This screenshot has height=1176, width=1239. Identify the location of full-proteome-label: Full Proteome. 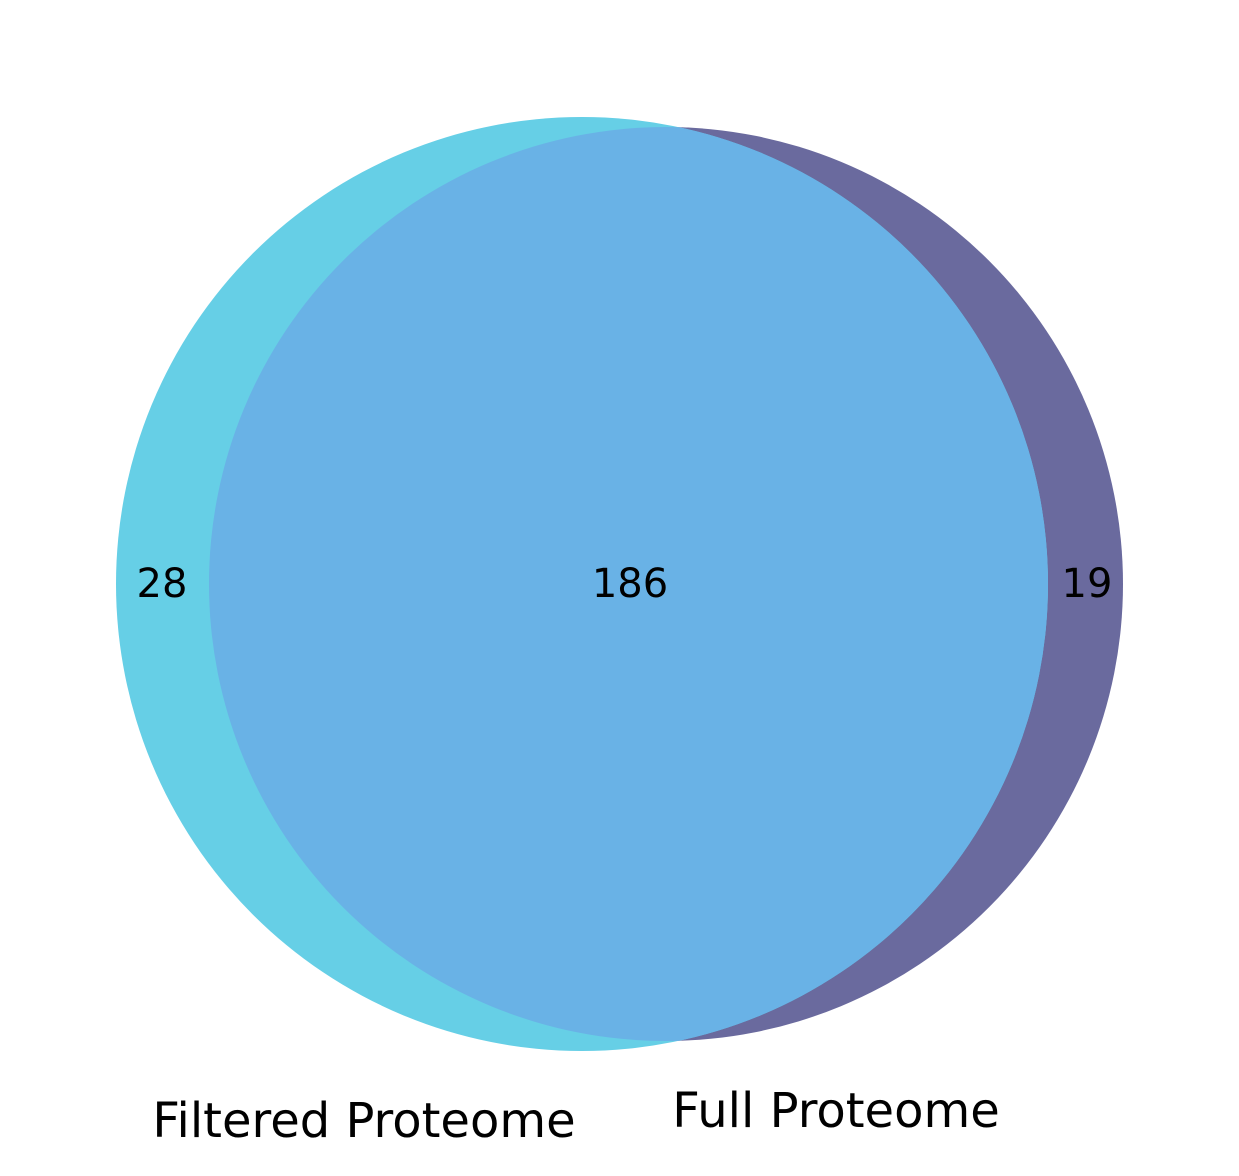
(836, 1111).